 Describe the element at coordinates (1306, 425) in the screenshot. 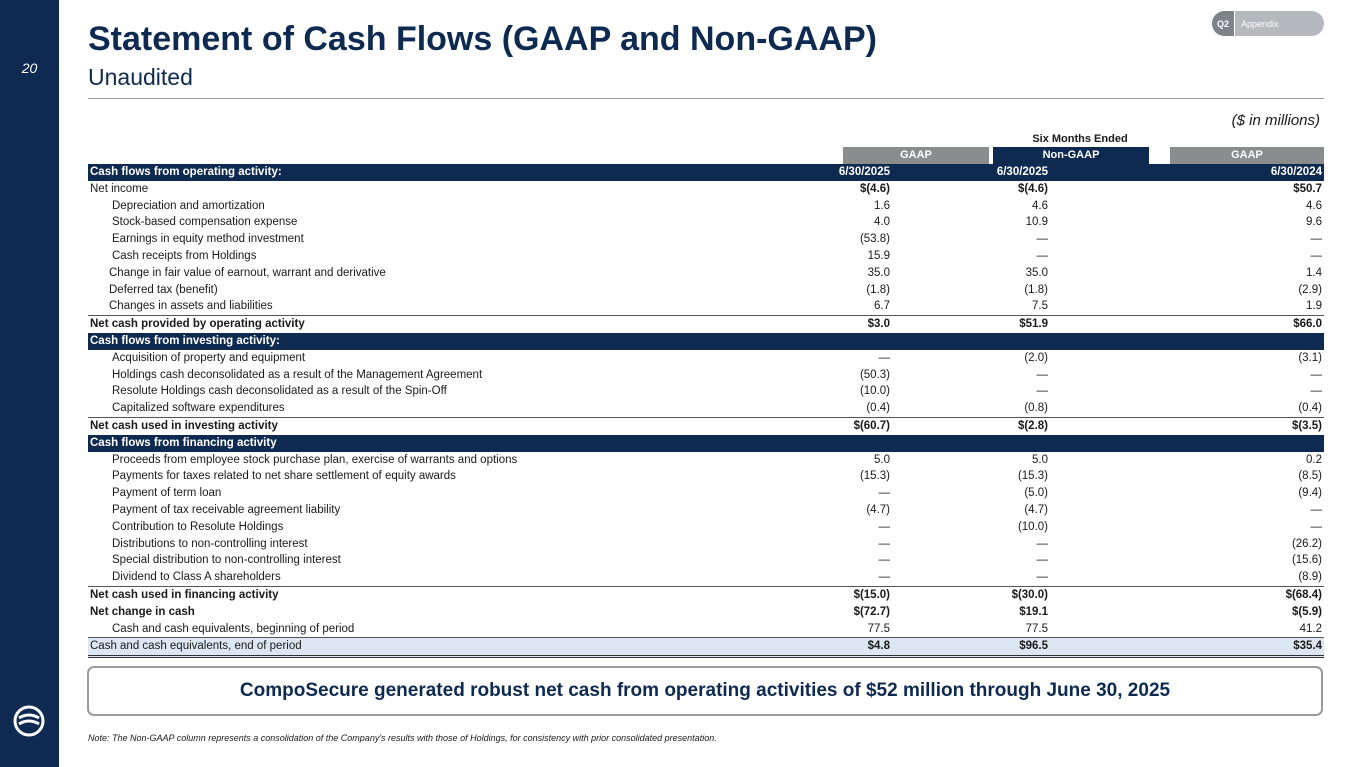

I see `row-value: $(3.5)` at that location.